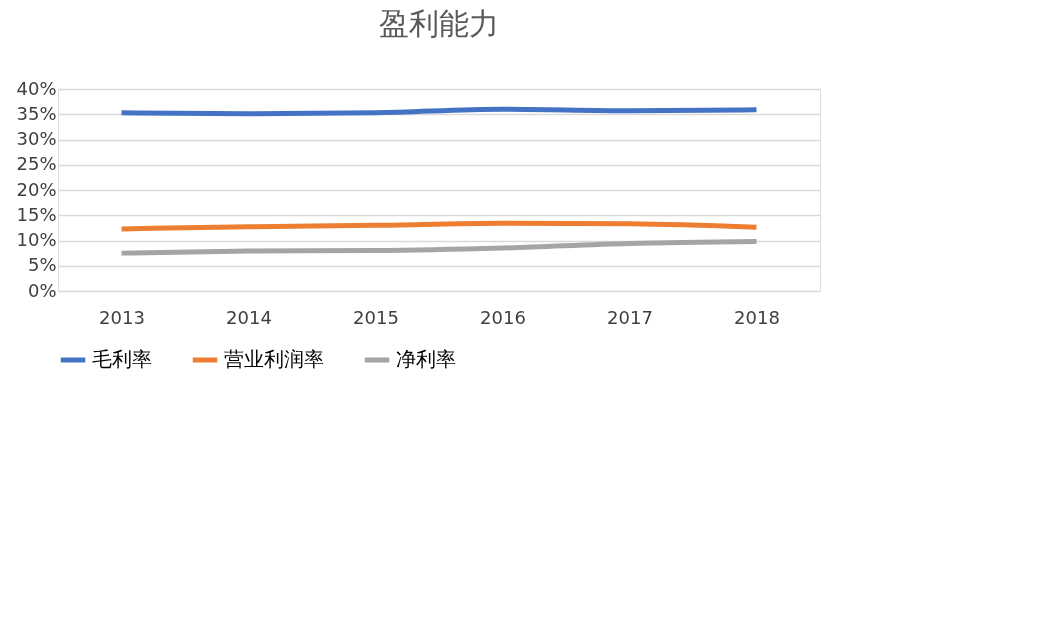  What do you see at coordinates (36, 138) in the screenshot?
I see `y-tick-label: 30%` at bounding box center [36, 138].